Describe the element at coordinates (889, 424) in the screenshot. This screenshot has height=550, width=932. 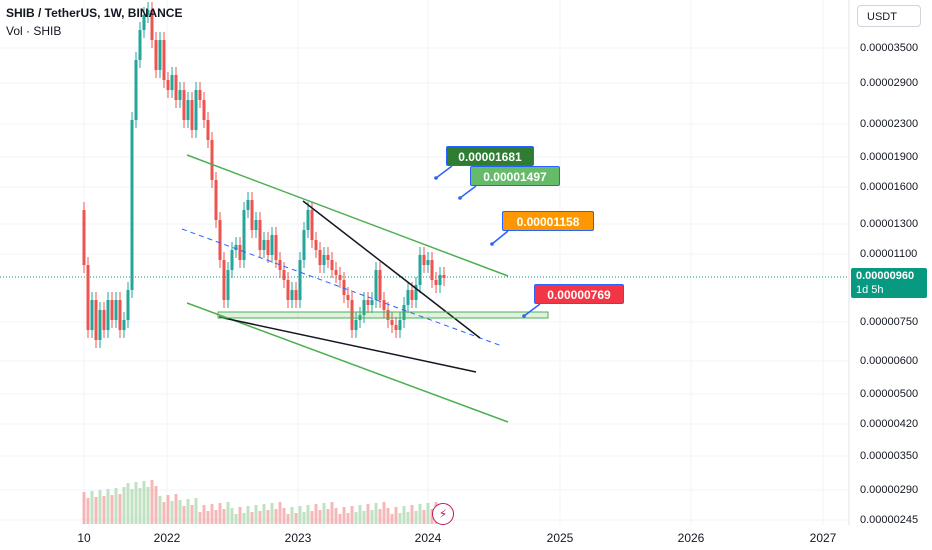
I see `price-axis-label: 0.00000420` at that location.